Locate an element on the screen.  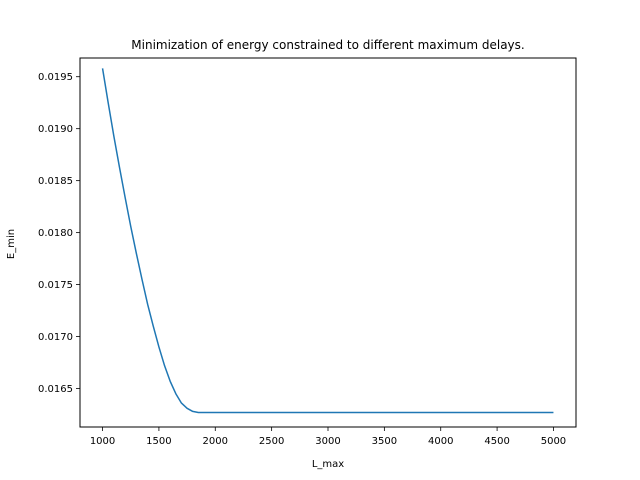
y-axis-label: E_min is located at coordinates (11, 244).